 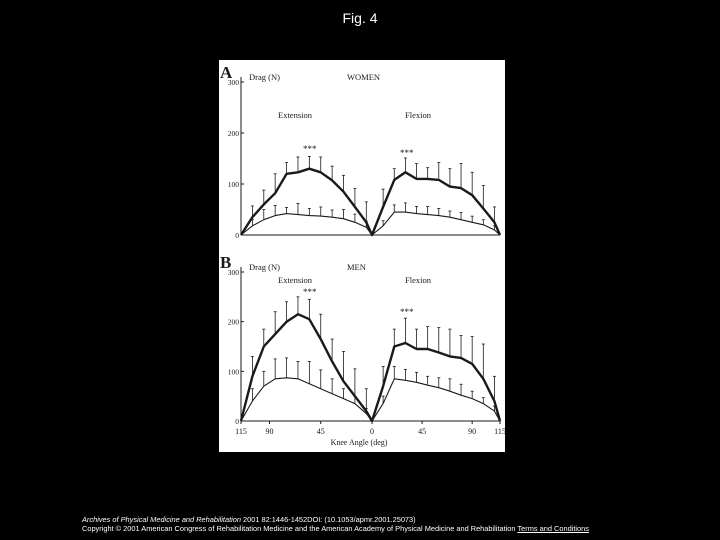 What do you see at coordinates (360, 18) in the screenshot?
I see `figure-title: Fig. 4` at bounding box center [360, 18].